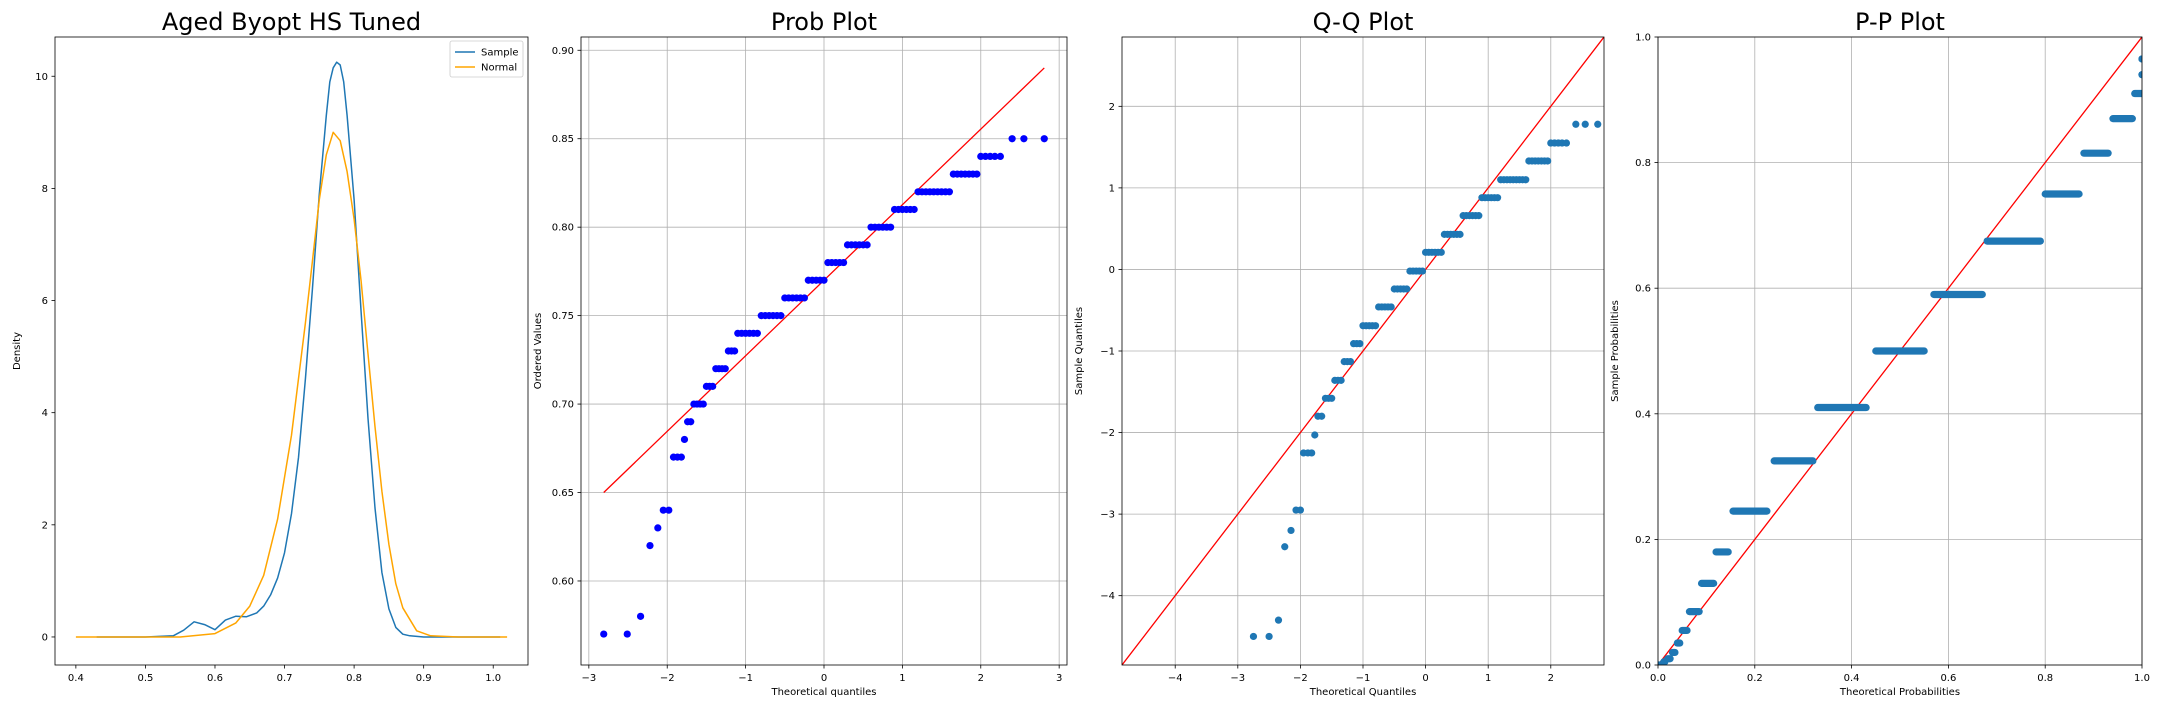  What do you see at coordinates (45, 525) in the screenshot?
I see `y-tick-label: 2` at bounding box center [45, 525].